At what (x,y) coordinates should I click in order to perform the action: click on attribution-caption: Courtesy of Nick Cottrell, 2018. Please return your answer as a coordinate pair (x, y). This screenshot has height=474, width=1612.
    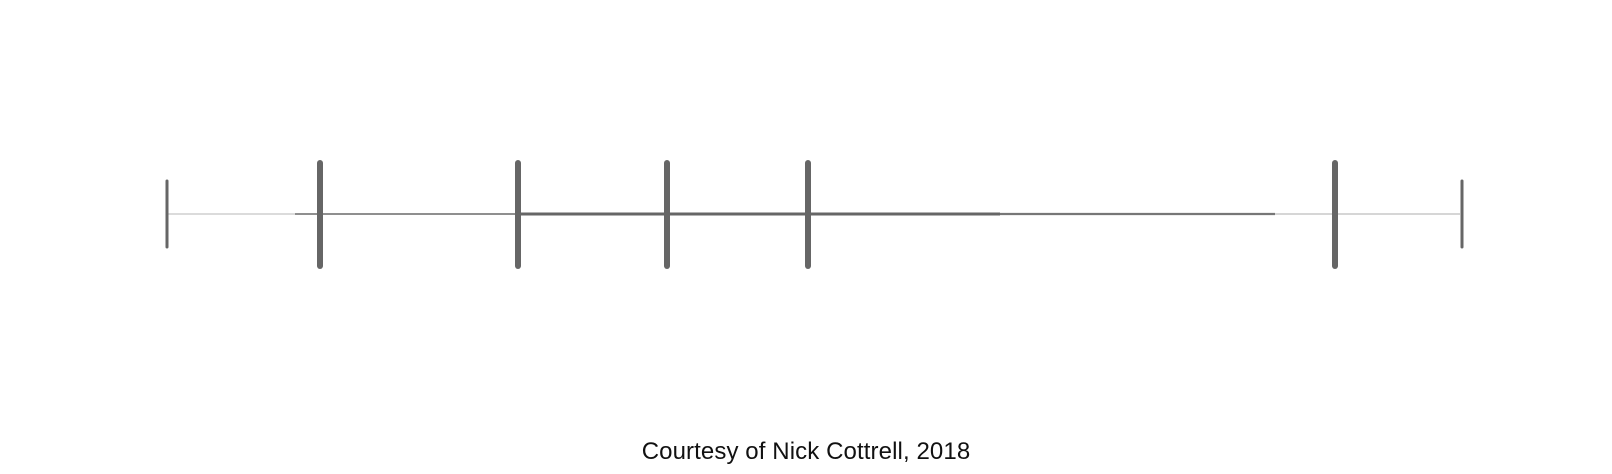
    Looking at the image, I should click on (806, 451).